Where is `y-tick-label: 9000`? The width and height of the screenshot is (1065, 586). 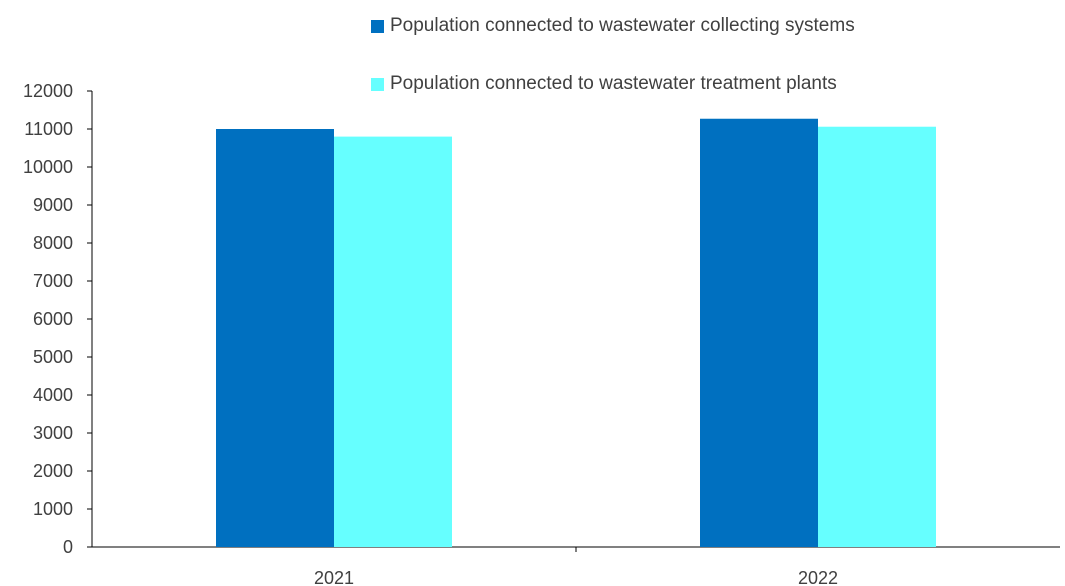 y-tick-label: 9000 is located at coordinates (53, 205).